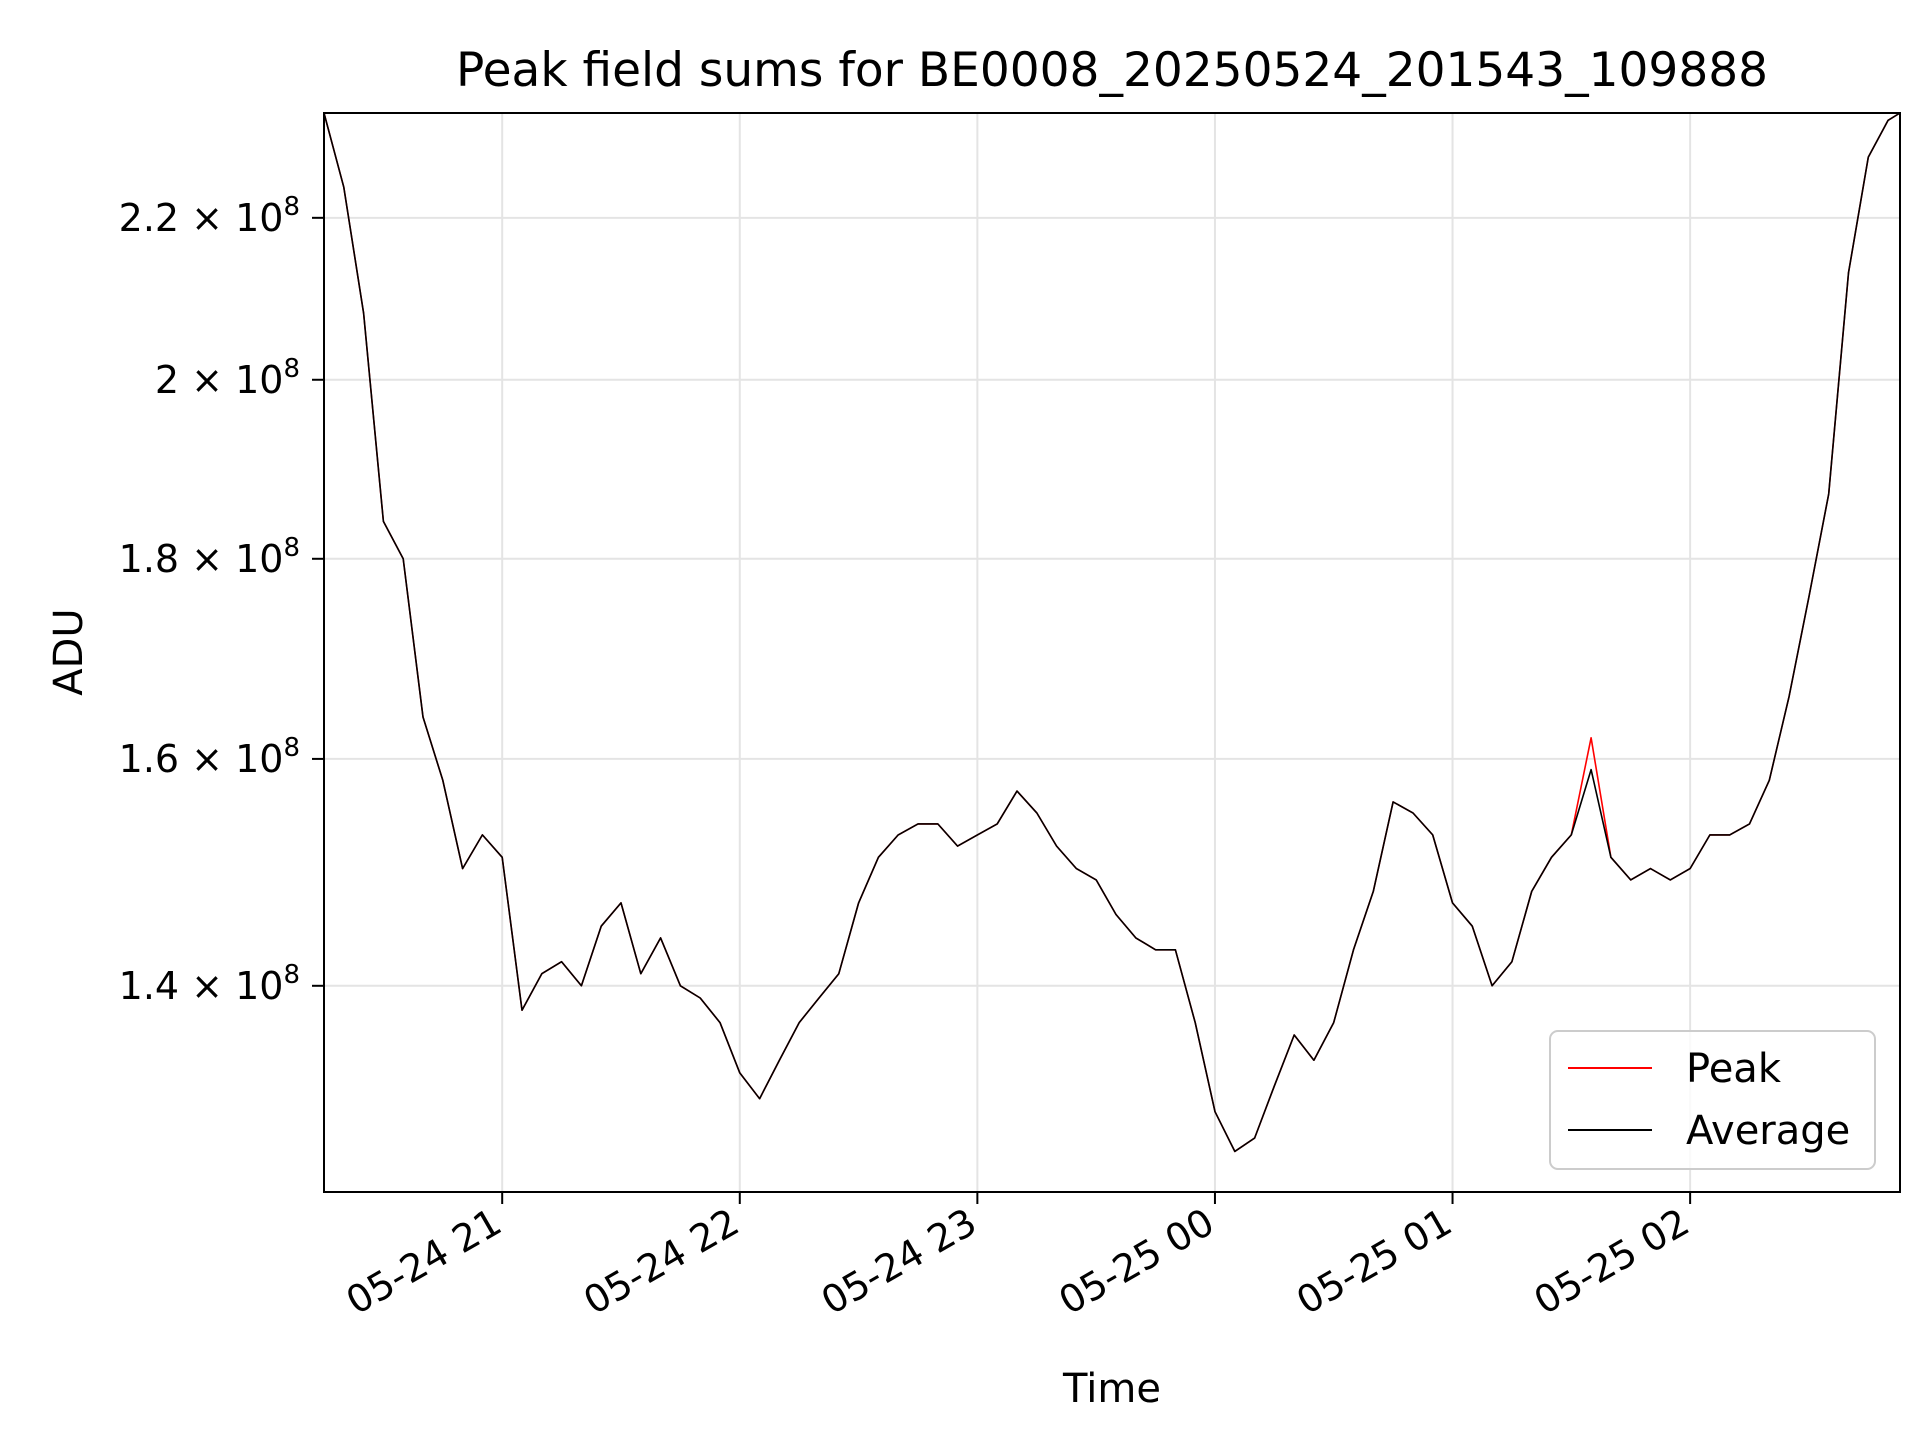 This screenshot has width=1920, height=1440. Describe the element at coordinates (209, 557) in the screenshot. I see `y-tick-label: 1.8 × 108` at that location.